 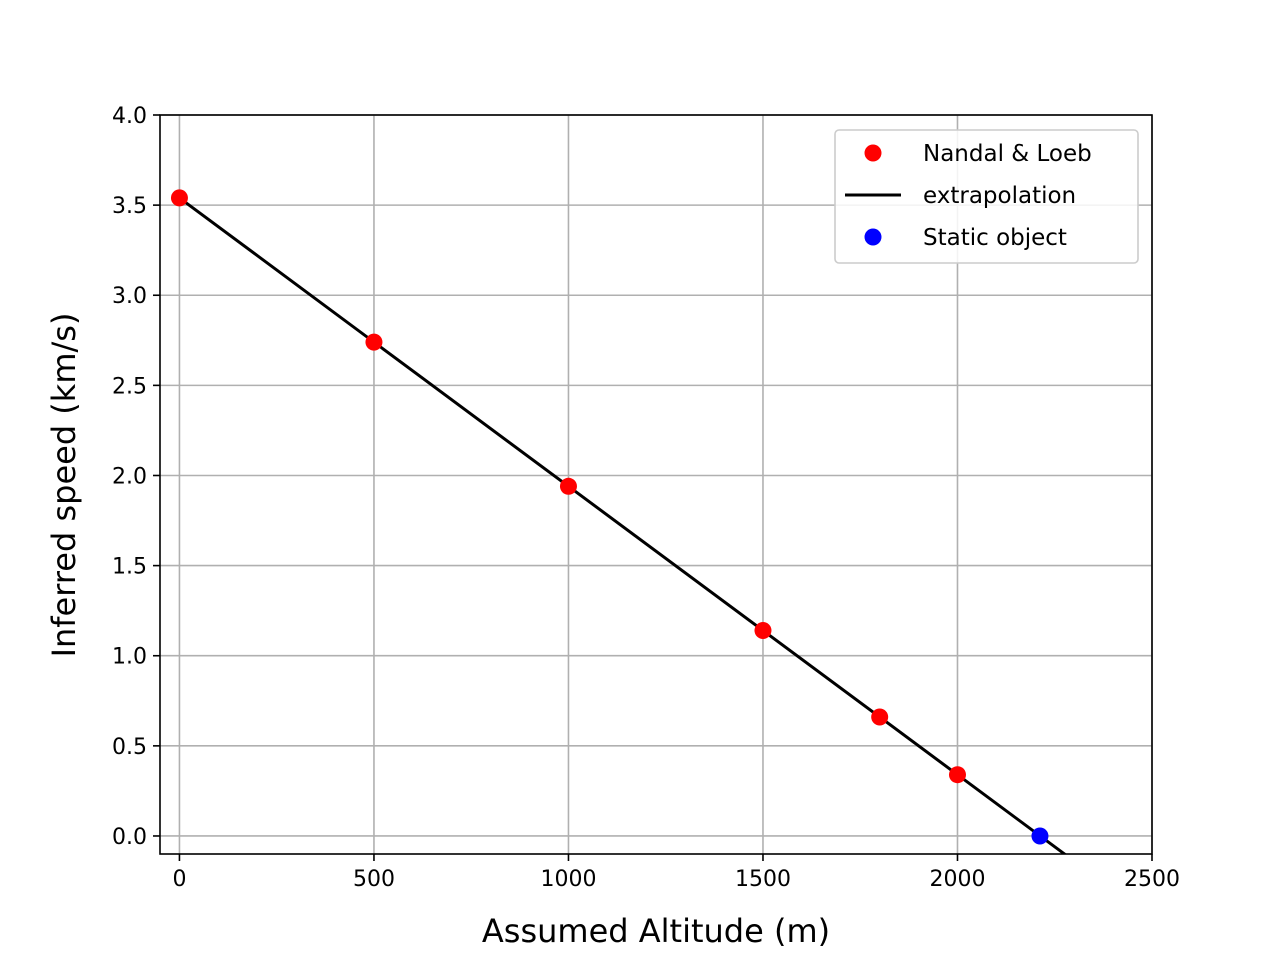 I want to click on x-tick-label: 0, so click(x=179, y=879).